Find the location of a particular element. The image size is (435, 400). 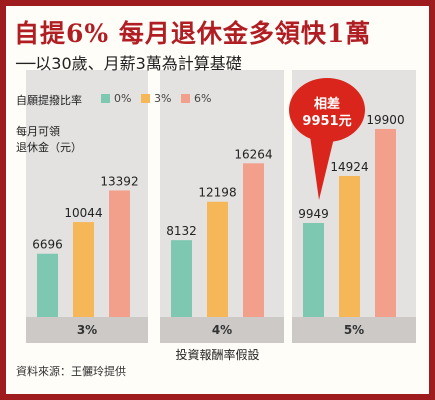

bar-value-label: 14924 is located at coordinates (349, 167).